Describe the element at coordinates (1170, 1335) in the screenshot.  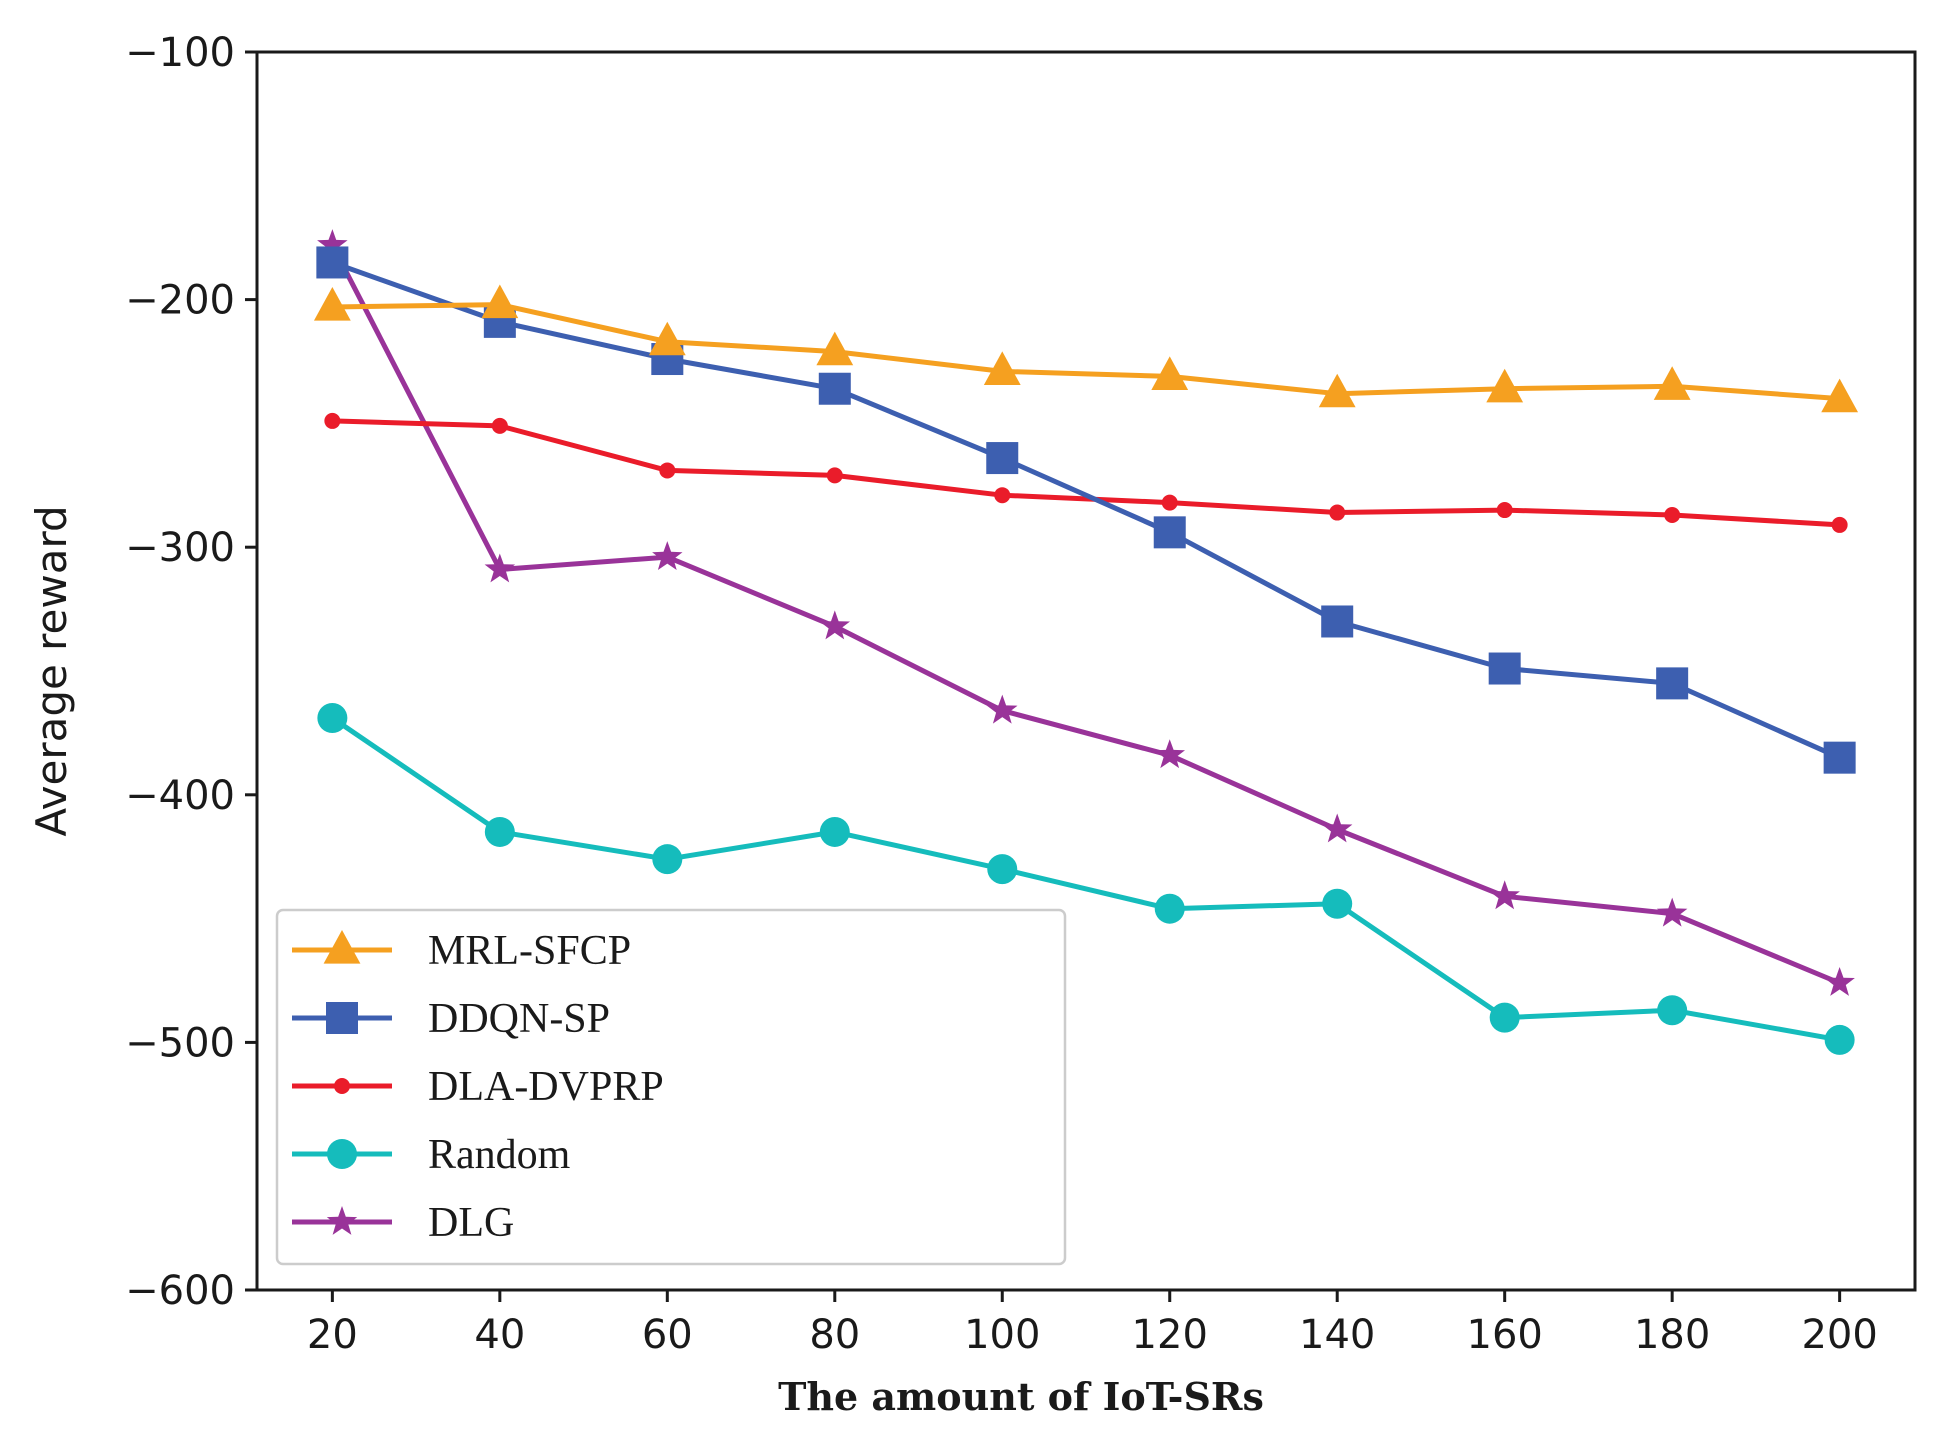
I see `x-tick-label: 120` at that location.